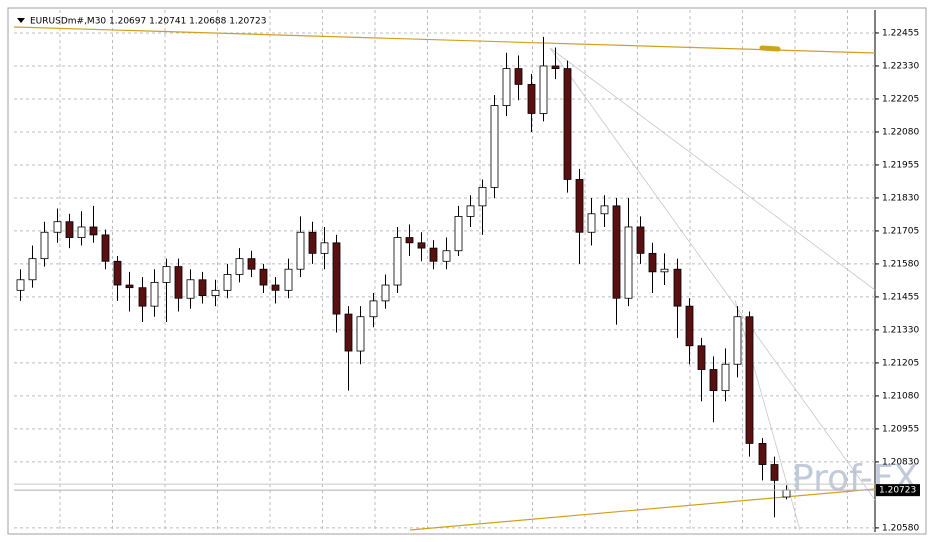  I want to click on menu-arrow, so click(21, 20).